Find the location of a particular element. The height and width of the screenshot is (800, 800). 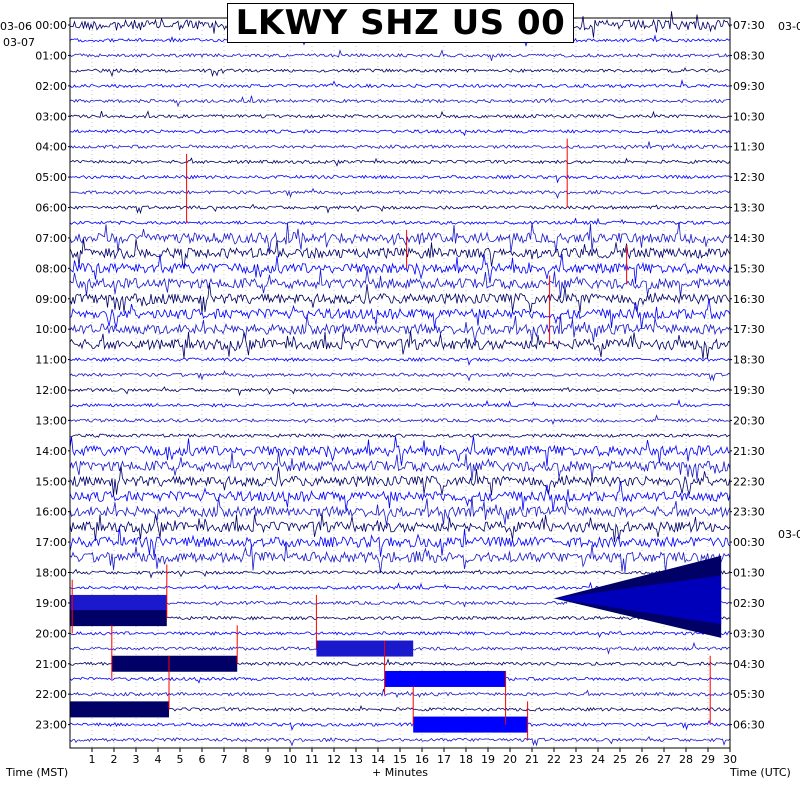

x-tick-label-8: 8 is located at coordinates (246, 759).